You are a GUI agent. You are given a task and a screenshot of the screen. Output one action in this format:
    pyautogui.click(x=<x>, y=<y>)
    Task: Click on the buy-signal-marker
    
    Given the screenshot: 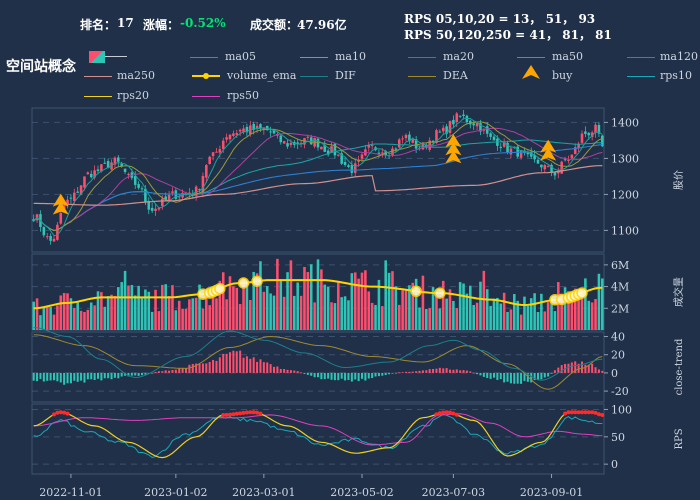 What is the action you would take?
    pyautogui.click(x=60, y=208)
    